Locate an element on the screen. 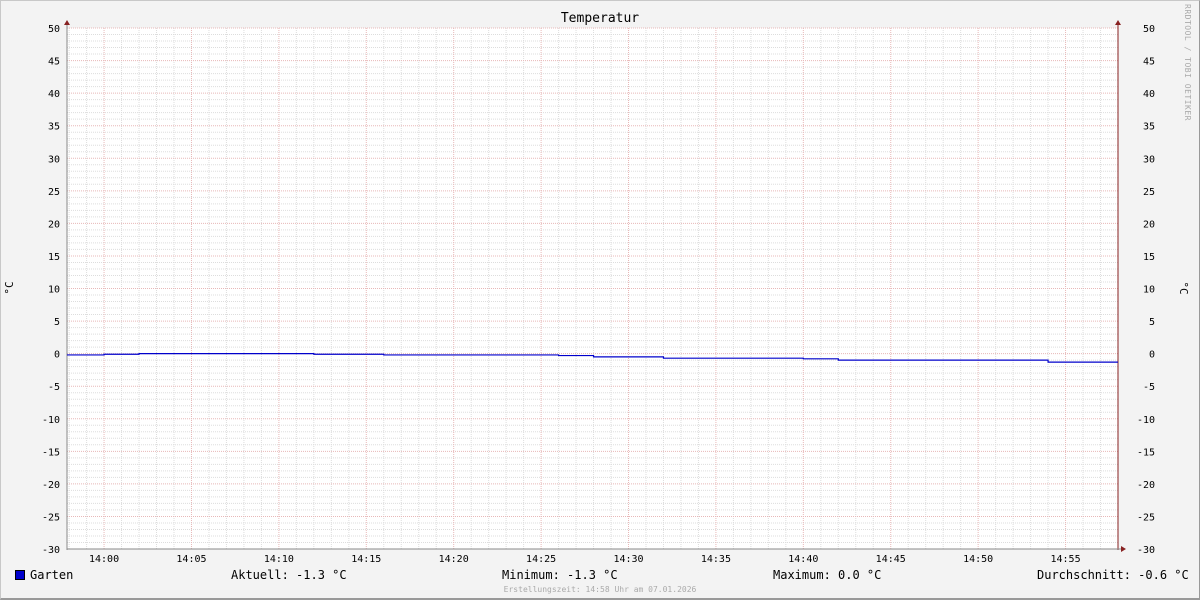  y-tick-label-left: 30 is located at coordinates (54, 159).